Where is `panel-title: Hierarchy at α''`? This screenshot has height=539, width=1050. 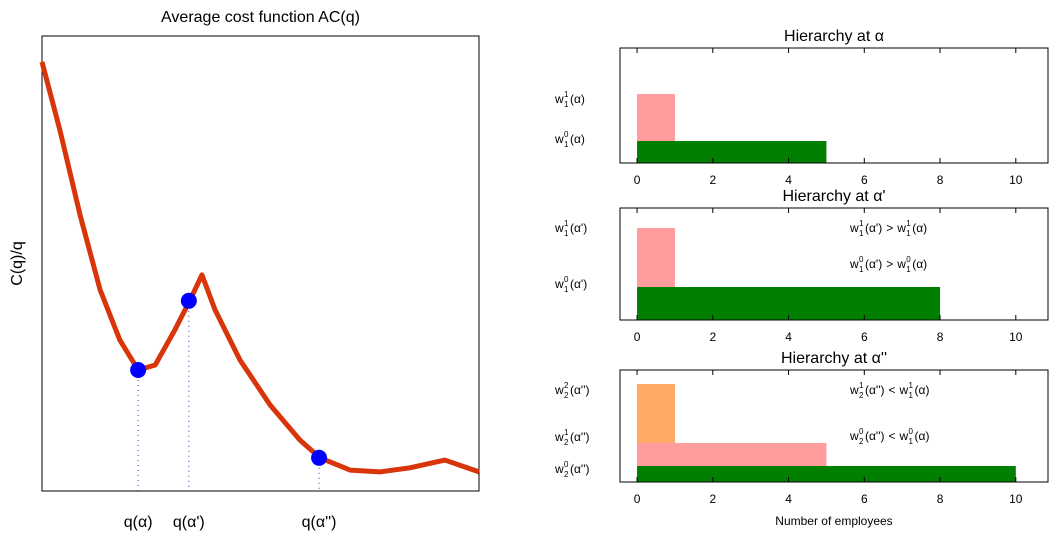
panel-title: Hierarchy at α'' is located at coordinates (834, 358).